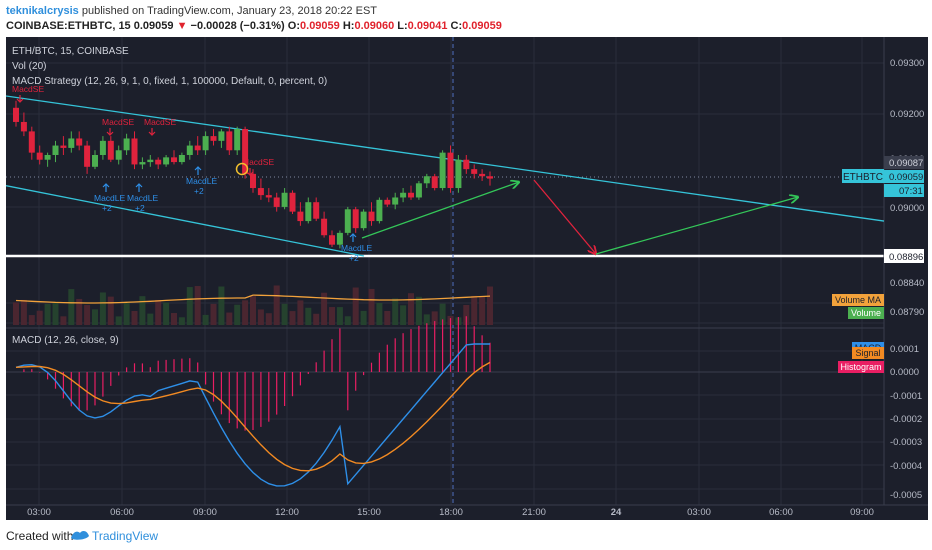  What do you see at coordinates (237, 26) in the screenshot?
I see `change-value: −0.00028 (−0.31%)` at bounding box center [237, 26].